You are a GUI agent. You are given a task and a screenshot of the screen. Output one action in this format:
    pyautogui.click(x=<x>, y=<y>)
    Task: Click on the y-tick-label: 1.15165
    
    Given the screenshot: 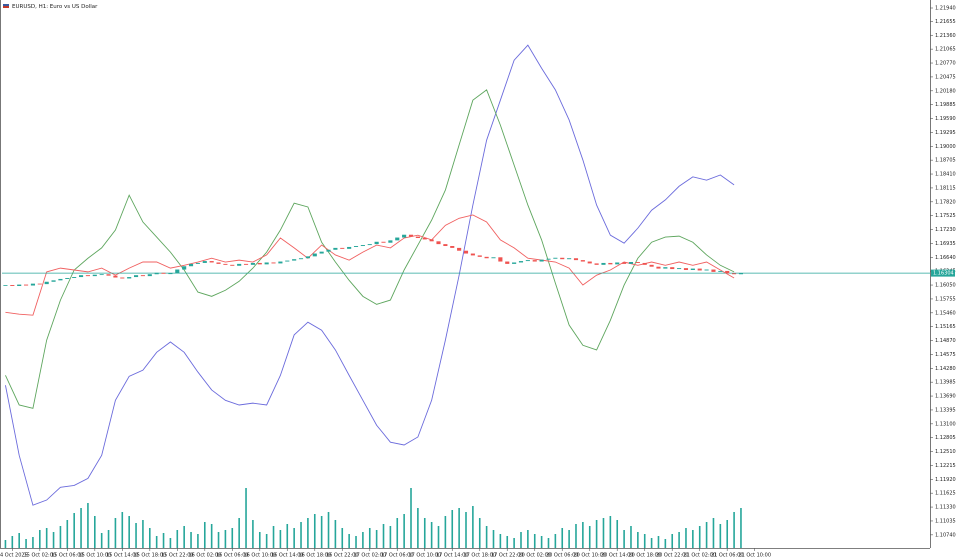 What is the action you would take?
    pyautogui.click(x=945, y=327)
    